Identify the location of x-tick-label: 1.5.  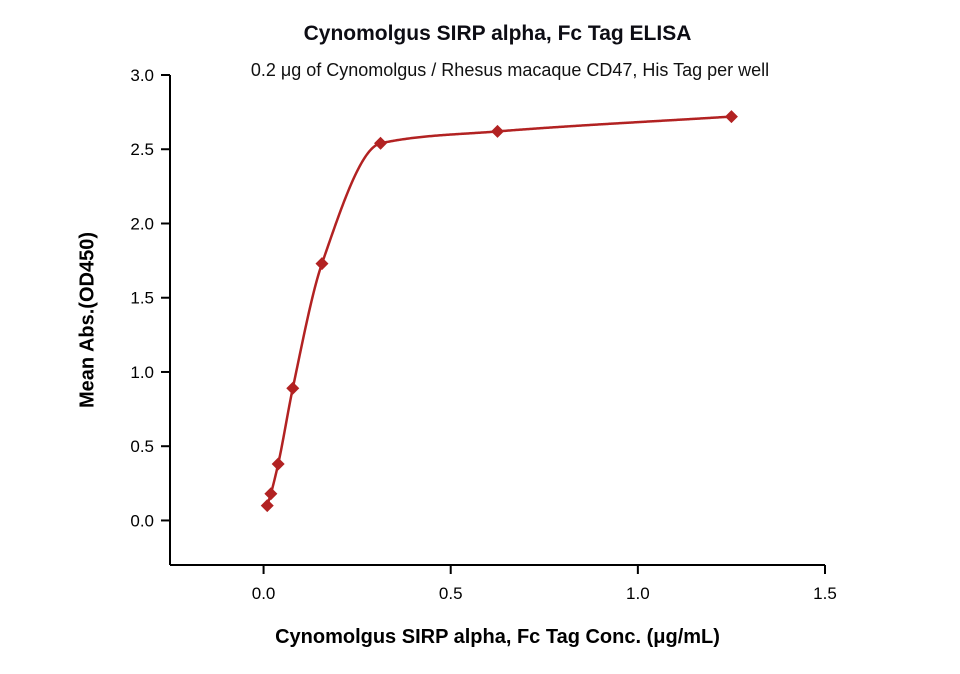
(825, 593).